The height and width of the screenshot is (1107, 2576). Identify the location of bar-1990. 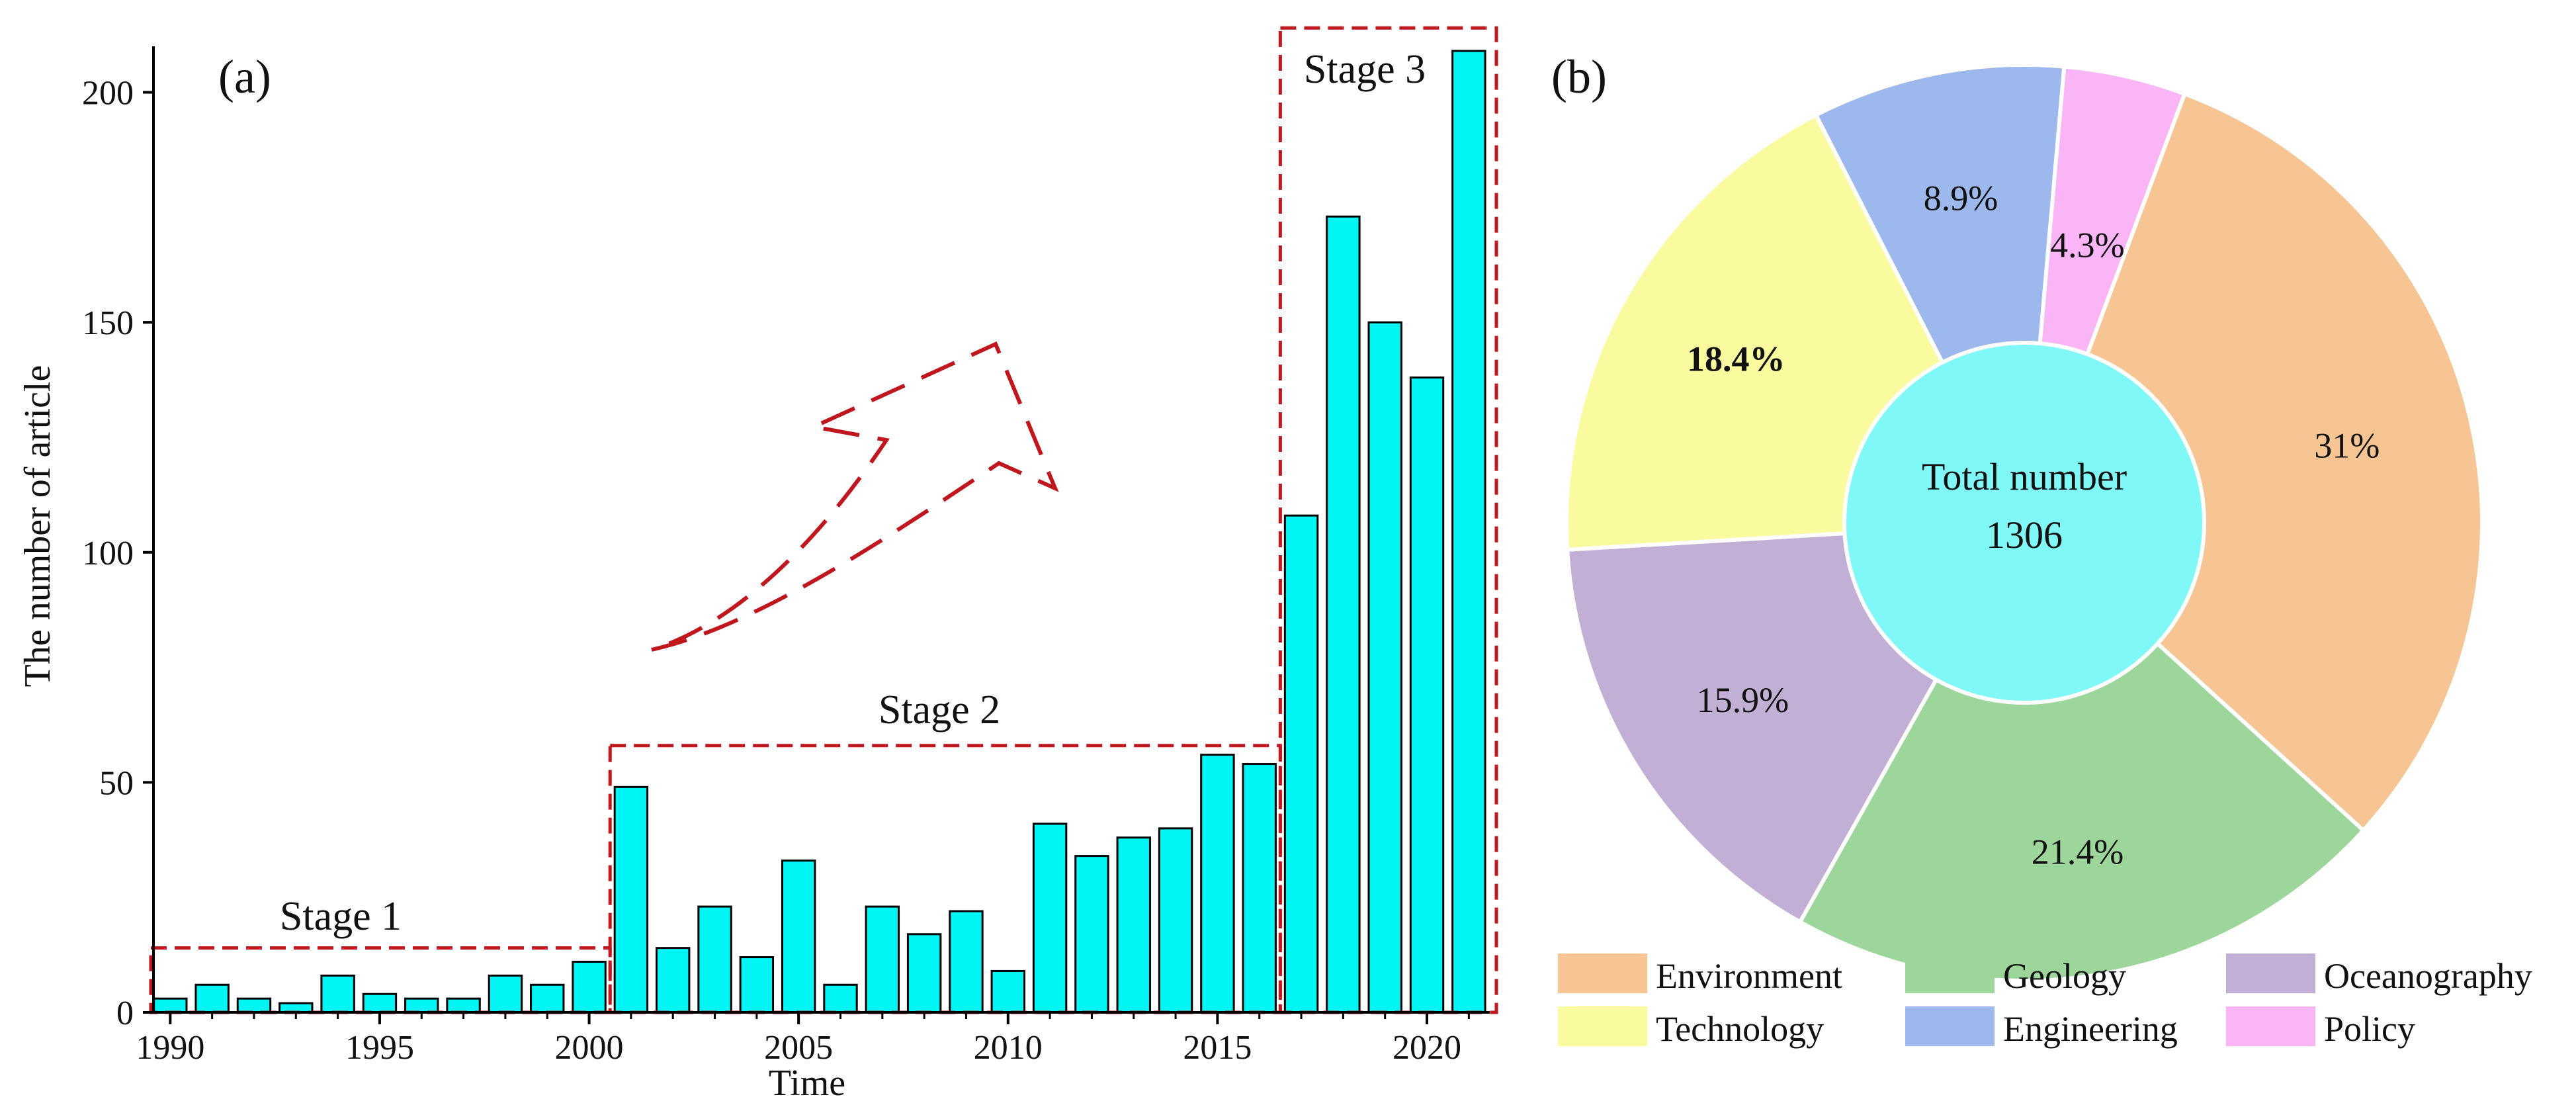
(170, 1005).